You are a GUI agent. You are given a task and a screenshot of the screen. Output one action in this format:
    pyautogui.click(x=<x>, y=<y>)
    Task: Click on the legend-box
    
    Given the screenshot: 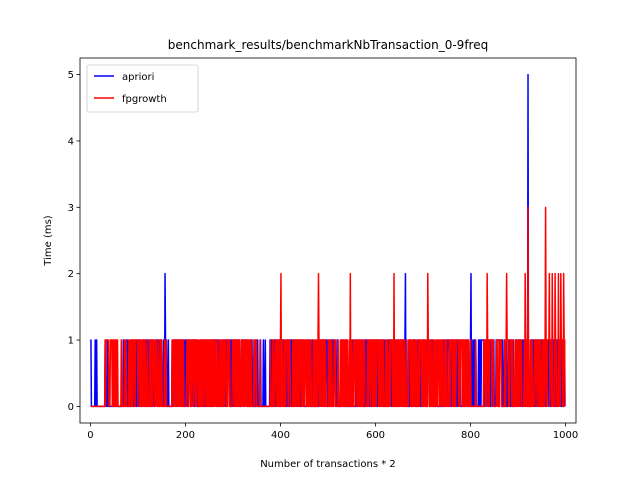 What is the action you would take?
    pyautogui.click(x=142, y=88)
    